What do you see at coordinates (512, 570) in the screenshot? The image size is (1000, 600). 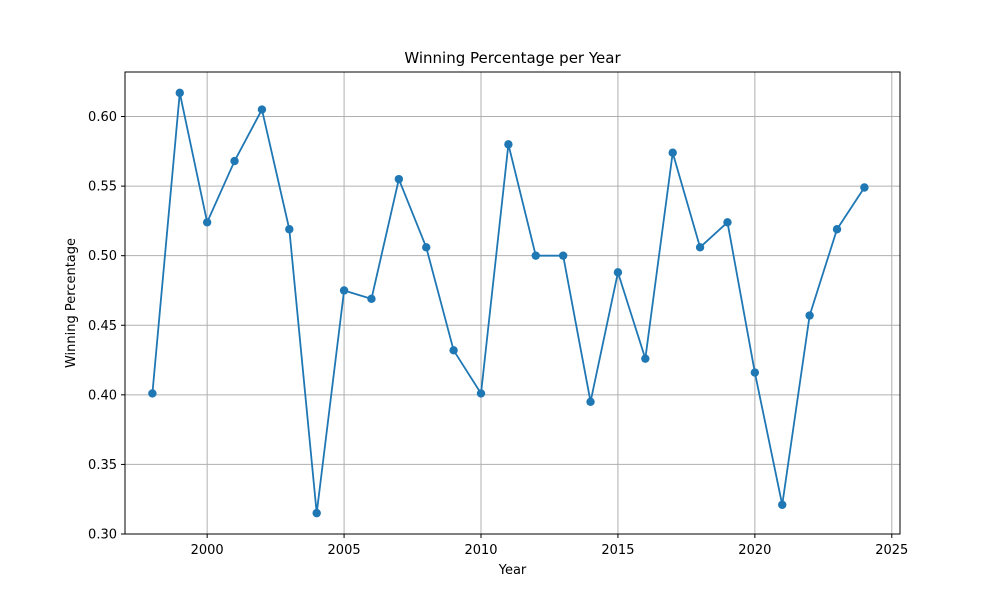 I see `x-axis-title: Year` at bounding box center [512, 570].